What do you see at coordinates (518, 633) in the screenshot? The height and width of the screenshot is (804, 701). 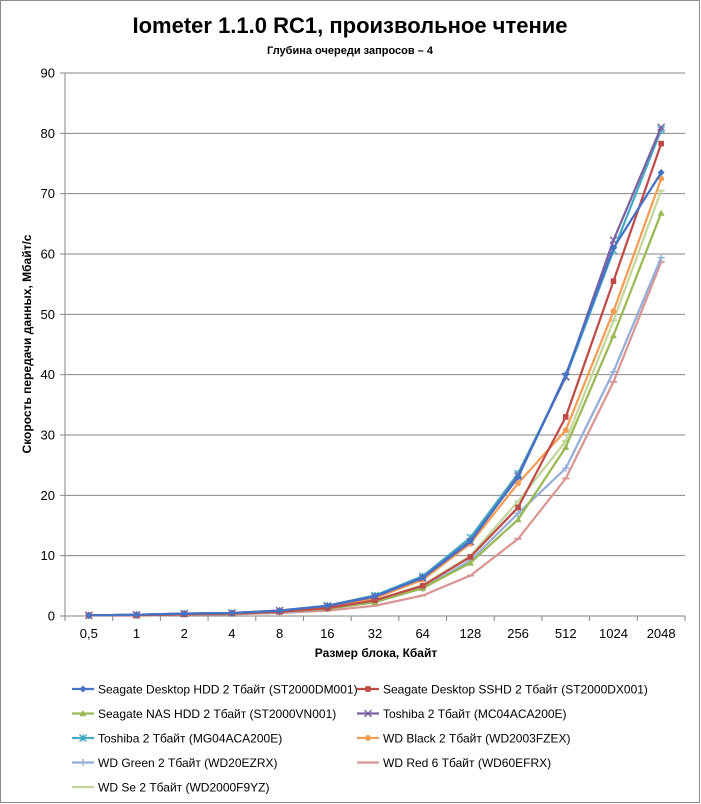 I see `x-tick-label: 256` at bounding box center [518, 633].